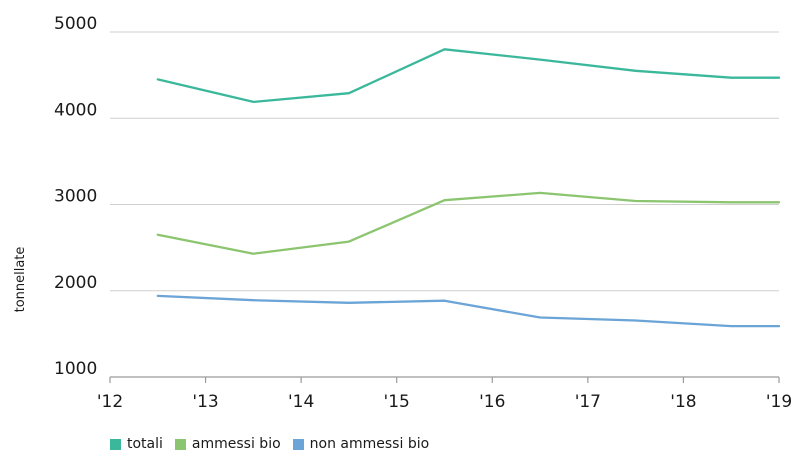  Describe the element at coordinates (468, 223) in the screenshot. I see `series-line-ammessi-bio` at that location.